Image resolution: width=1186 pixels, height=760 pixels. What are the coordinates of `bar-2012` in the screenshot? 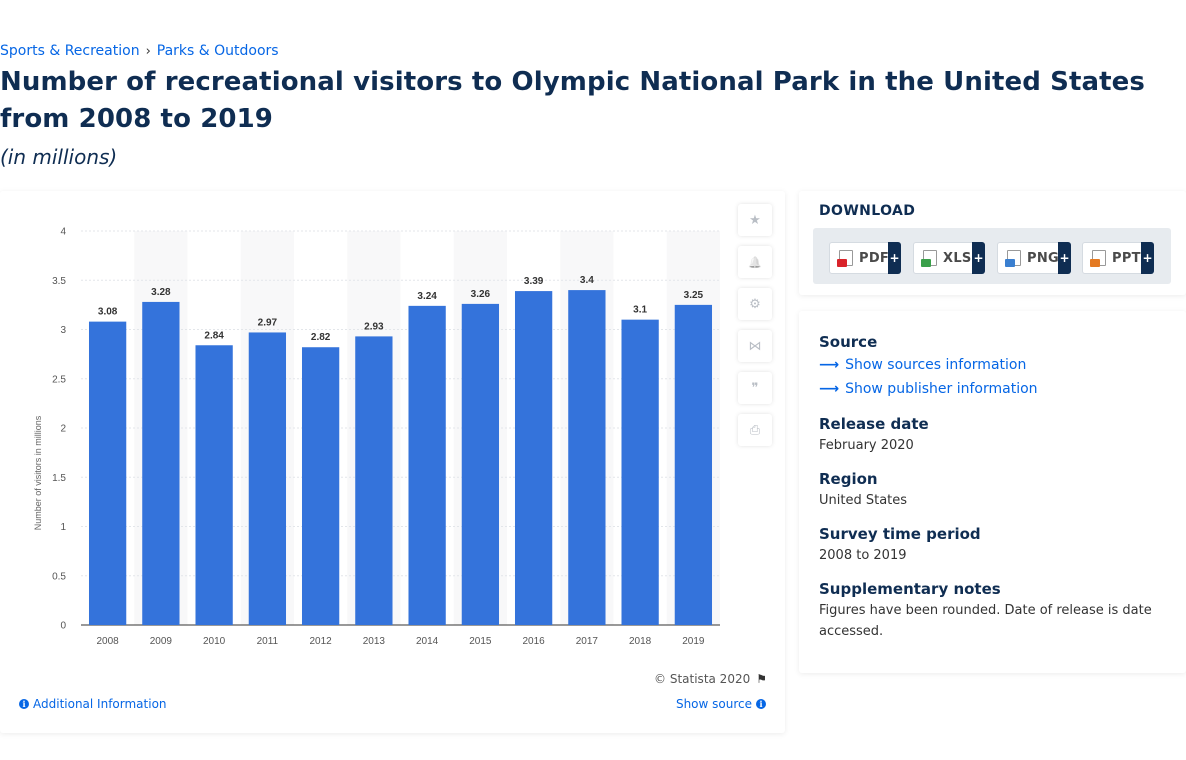 It's located at (320, 486).